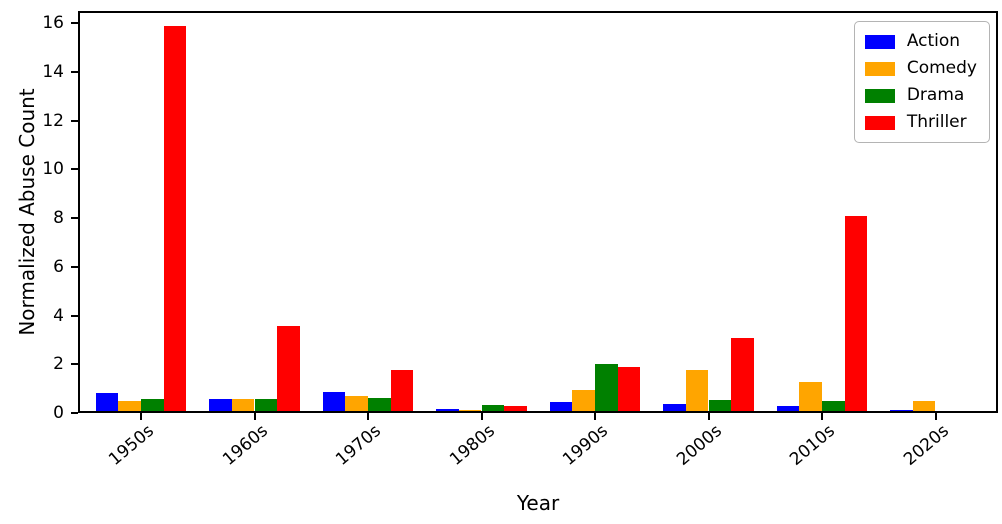 The image size is (1002, 524). Describe the element at coordinates (833, 406) in the screenshot. I see `bar-drama-2010s` at that location.